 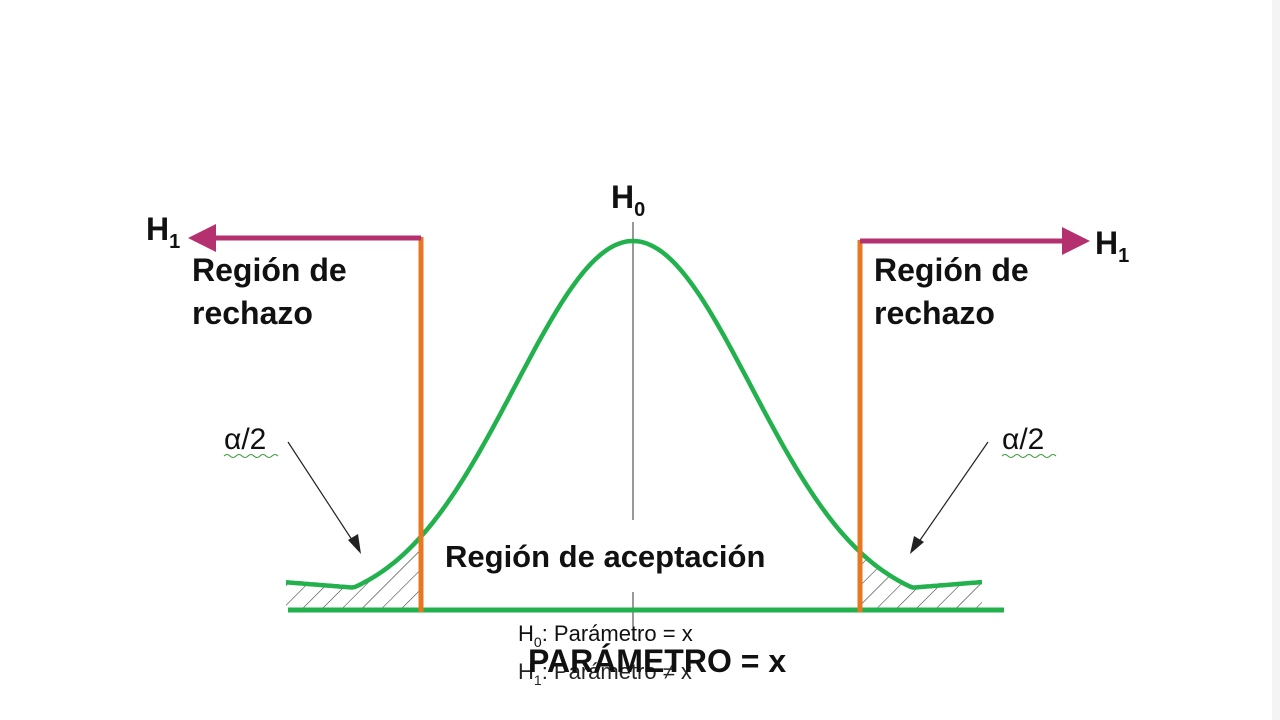 What do you see at coordinates (628, 200) in the screenshot?
I see `null-hypothesis-label: H0` at bounding box center [628, 200].